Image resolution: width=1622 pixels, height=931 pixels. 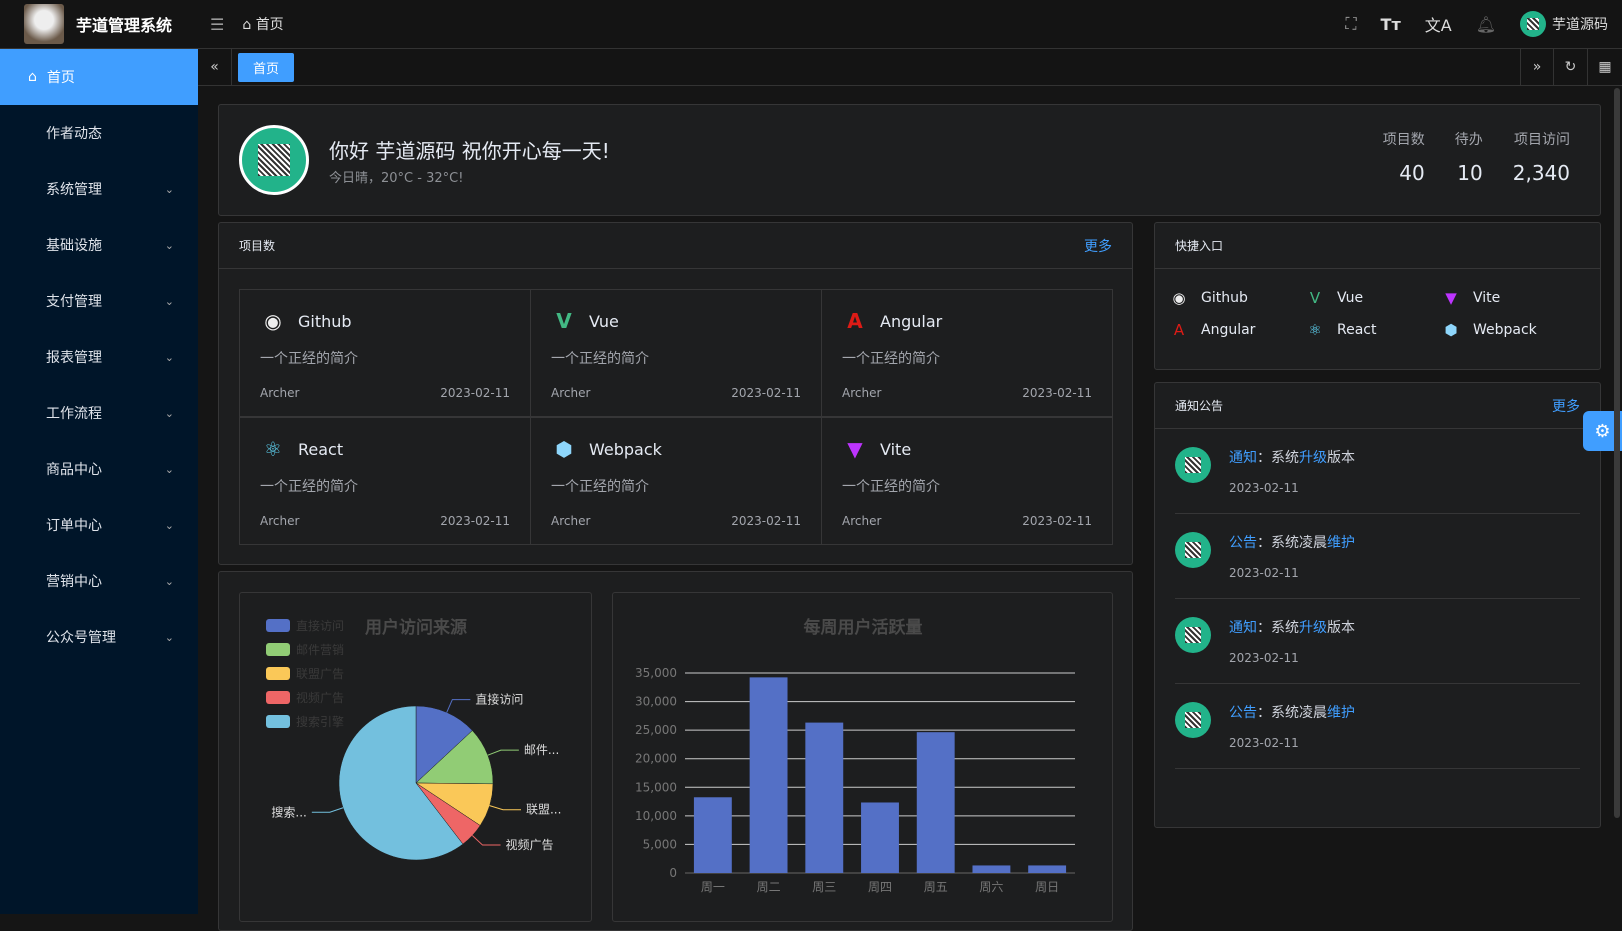 I want to click on project-item: ⬢ Webpack 一个正经的简介 Archer 2023-02-11, so click(x=676, y=481).